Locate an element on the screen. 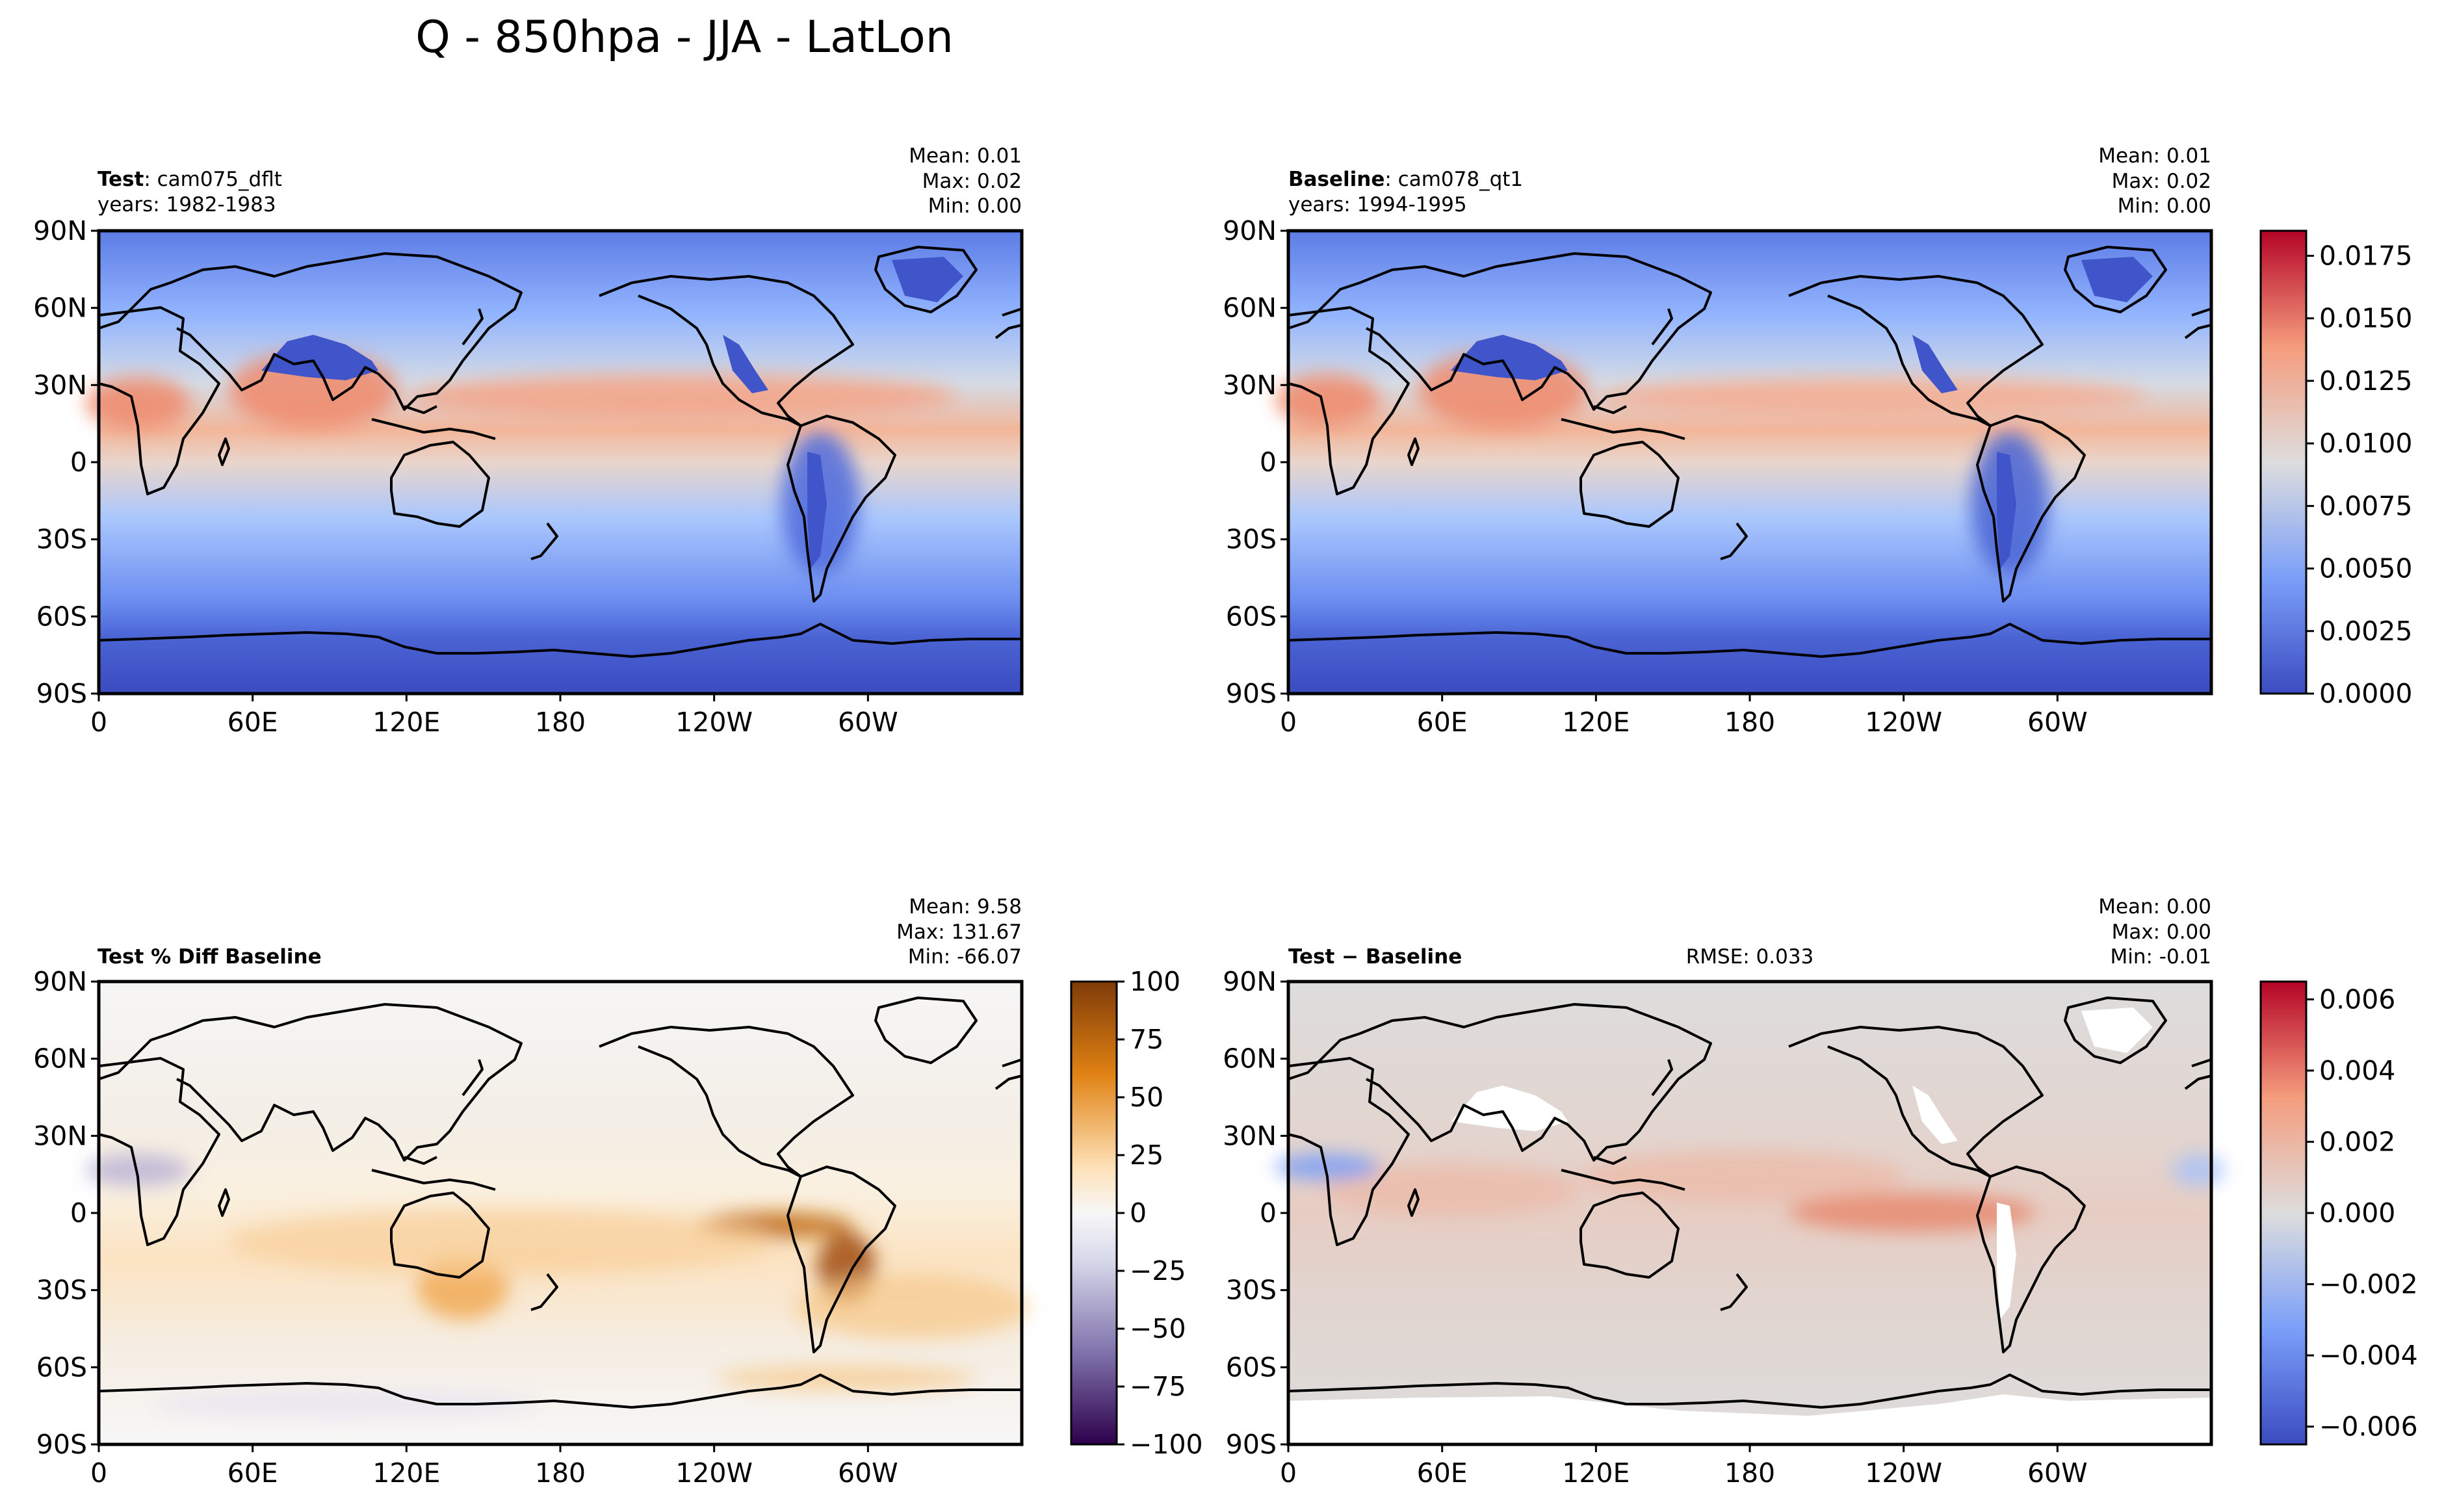 This screenshot has height=1512, width=2444. panel-baseline-years: years: 1994-1995 is located at coordinates (1378, 204).